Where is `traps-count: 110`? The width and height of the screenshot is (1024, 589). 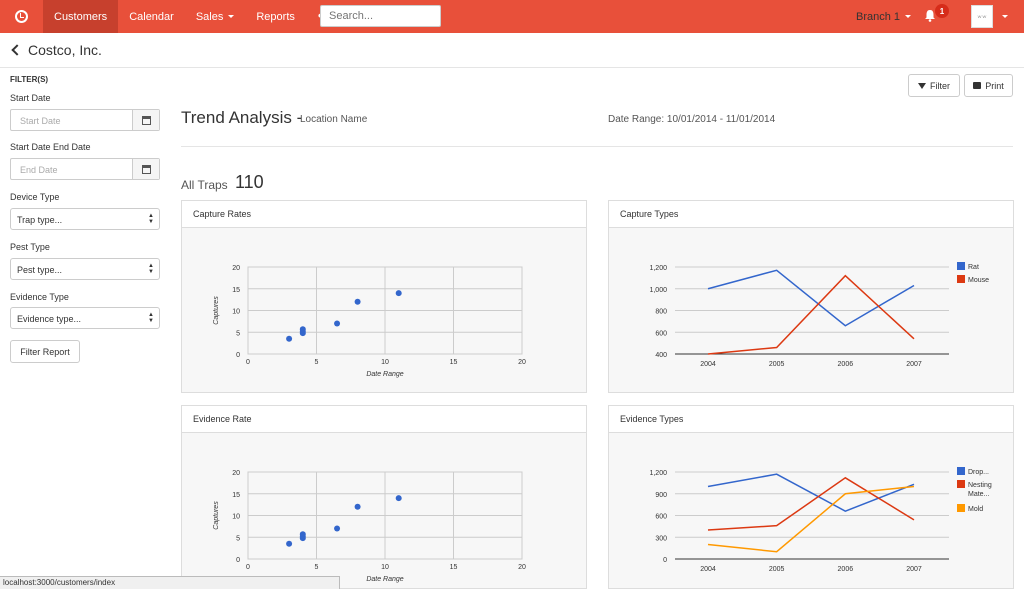
traps-count: 110 is located at coordinates (249, 182).